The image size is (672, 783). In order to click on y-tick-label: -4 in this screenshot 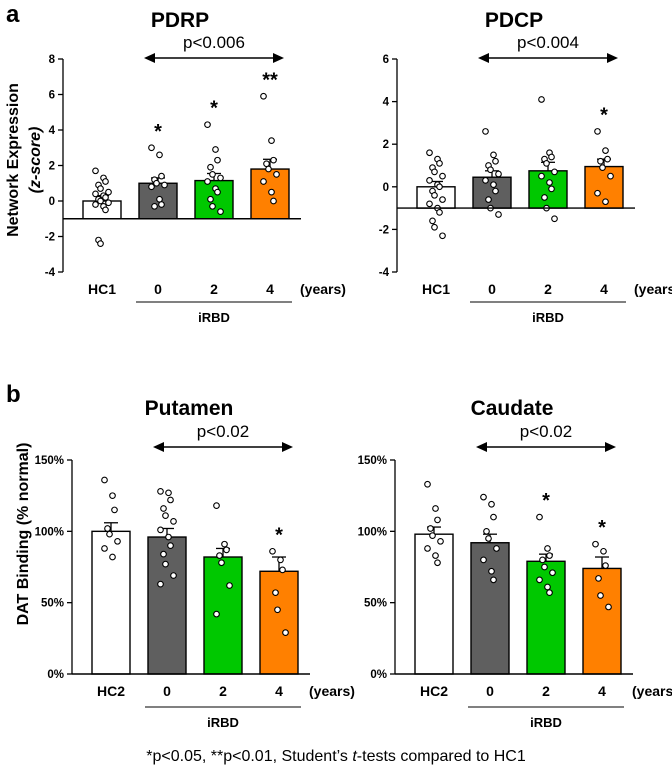, I will do `click(50, 273)`.